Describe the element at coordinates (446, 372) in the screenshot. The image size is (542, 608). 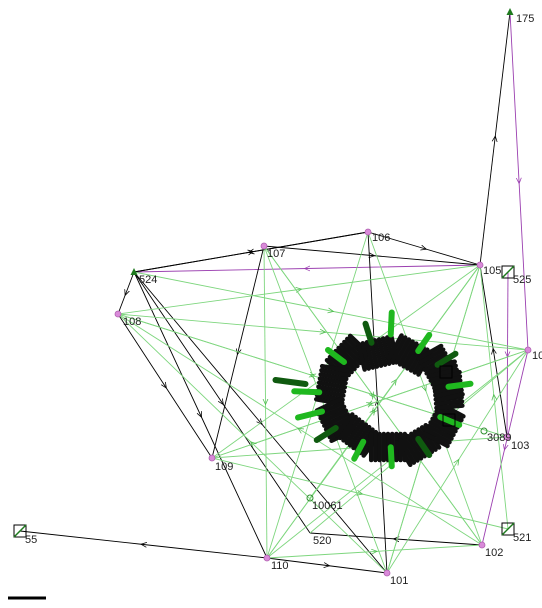
I see `cluster-box-marker` at that location.